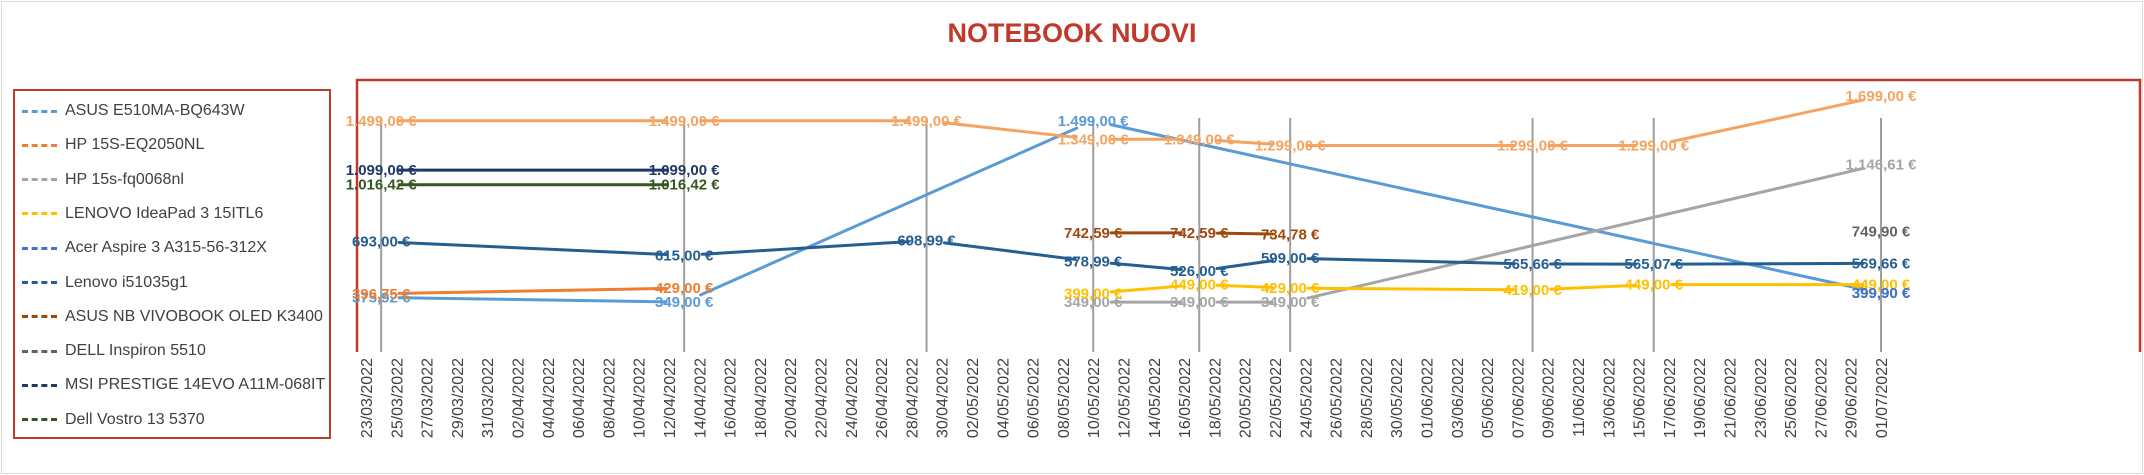 This screenshot has height=475, width=2144. What do you see at coordinates (135, 419) in the screenshot?
I see `legend-label: Dell Vostro 13 5370` at bounding box center [135, 419].